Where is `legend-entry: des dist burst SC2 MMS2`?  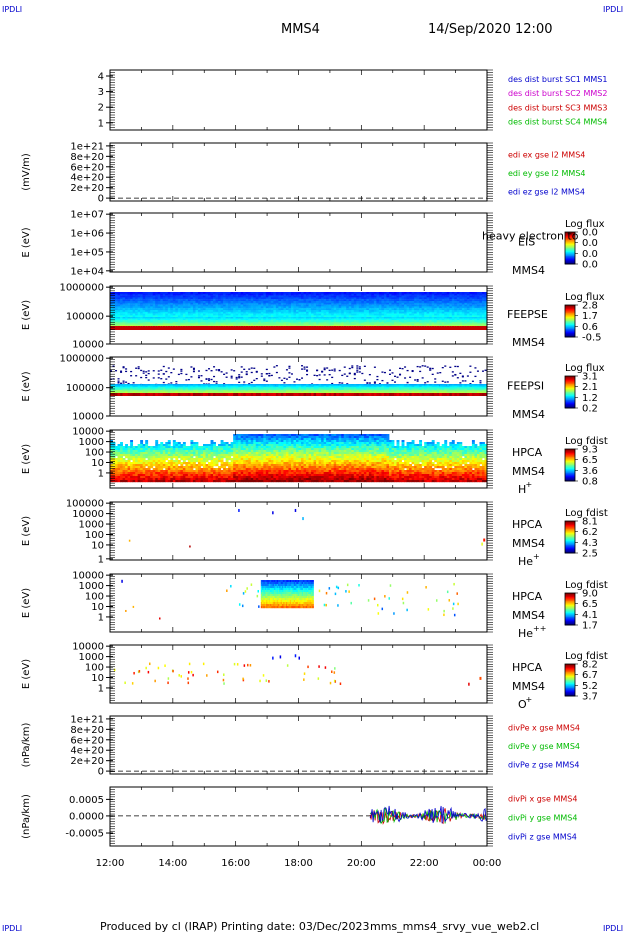
legend-entry: des dist burst SC2 MMS2 is located at coordinates (557, 93).